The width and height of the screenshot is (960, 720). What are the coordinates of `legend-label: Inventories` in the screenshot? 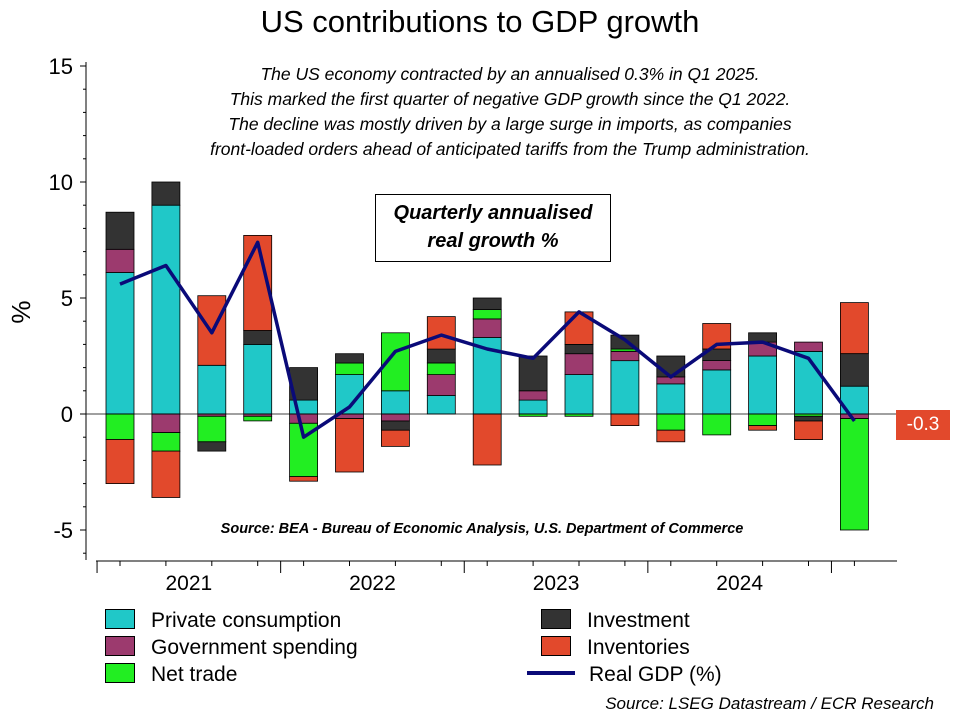 It's located at (638, 647).